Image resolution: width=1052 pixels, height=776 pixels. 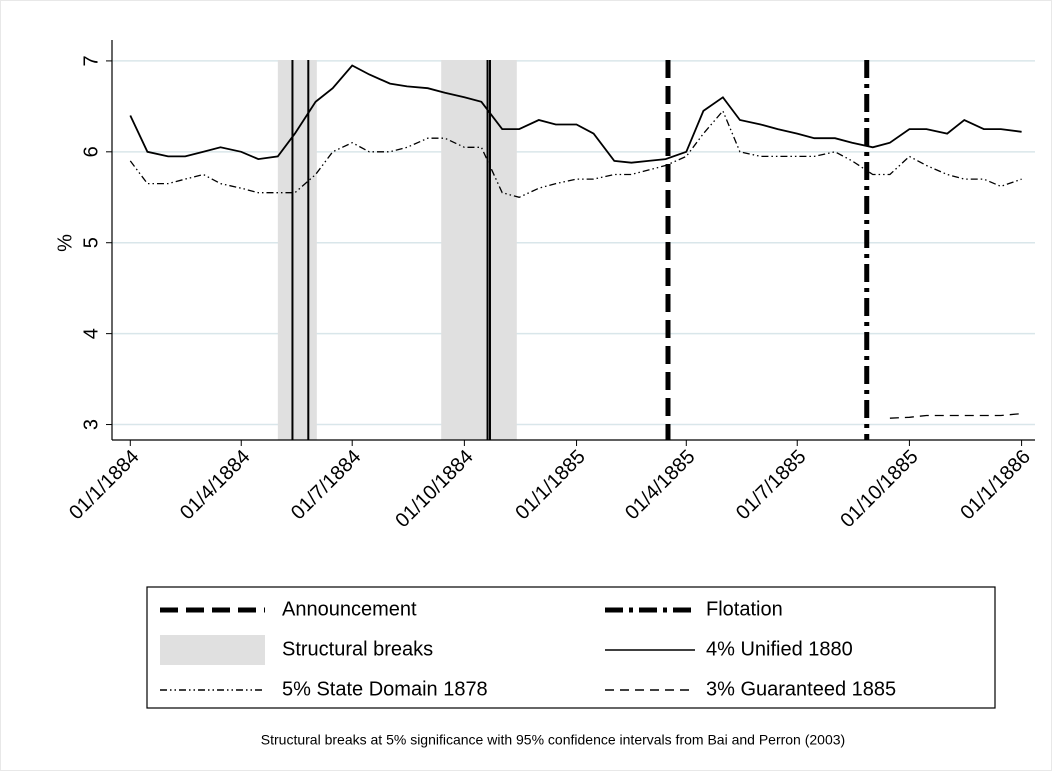 I want to click on y-tick-label: 4, so click(x=91, y=333).